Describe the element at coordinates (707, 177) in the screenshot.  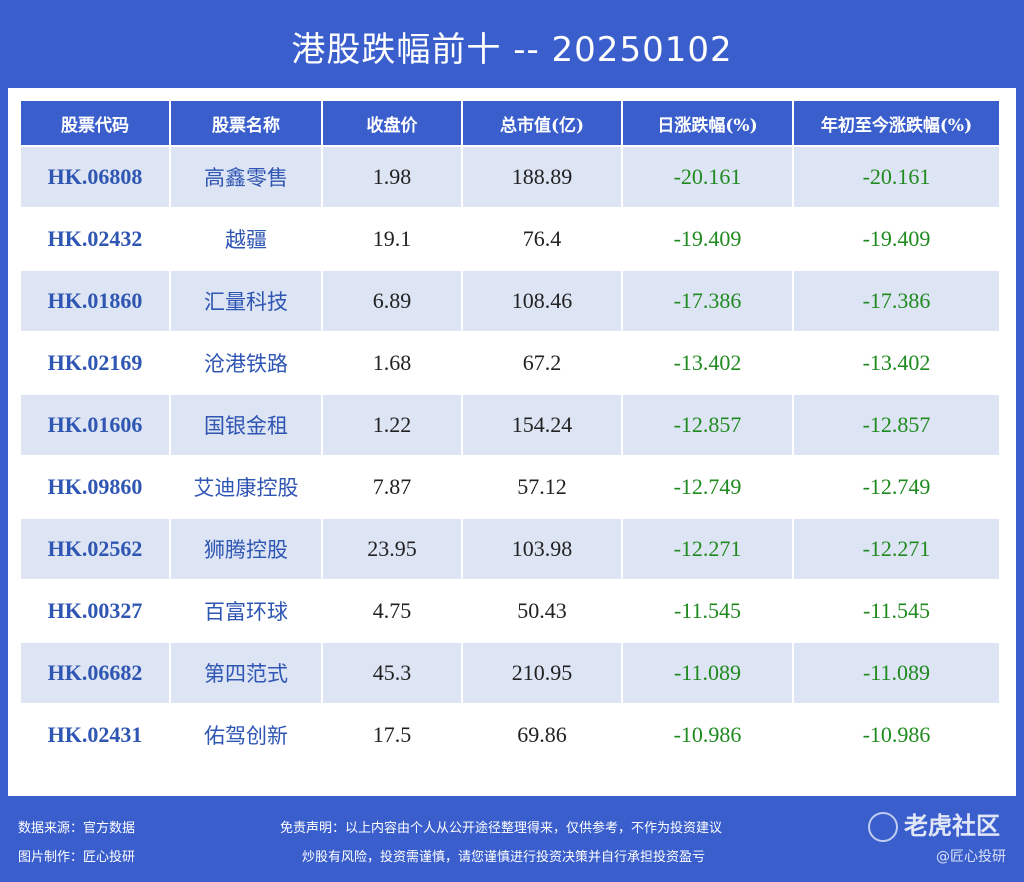
I see `cell-daily-change: -20.161` at that location.